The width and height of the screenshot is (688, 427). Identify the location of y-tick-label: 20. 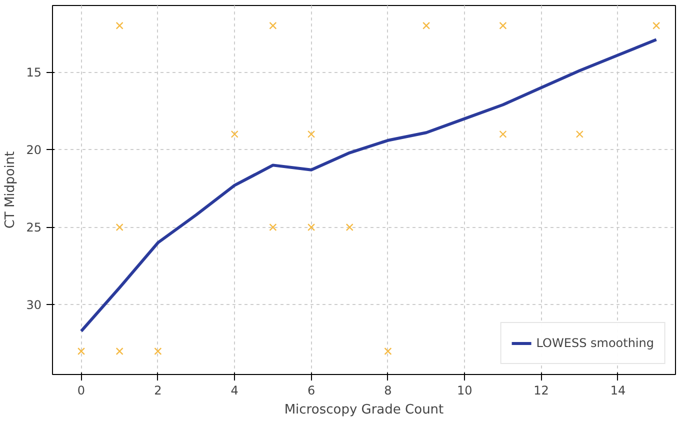
(34, 150).